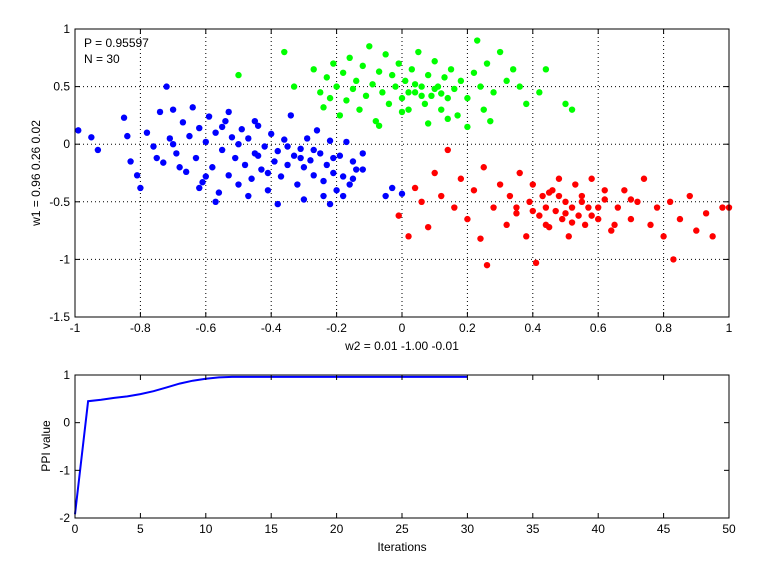  What do you see at coordinates (599, 529) in the screenshot?
I see `line-x-tick-label: 40` at bounding box center [599, 529].